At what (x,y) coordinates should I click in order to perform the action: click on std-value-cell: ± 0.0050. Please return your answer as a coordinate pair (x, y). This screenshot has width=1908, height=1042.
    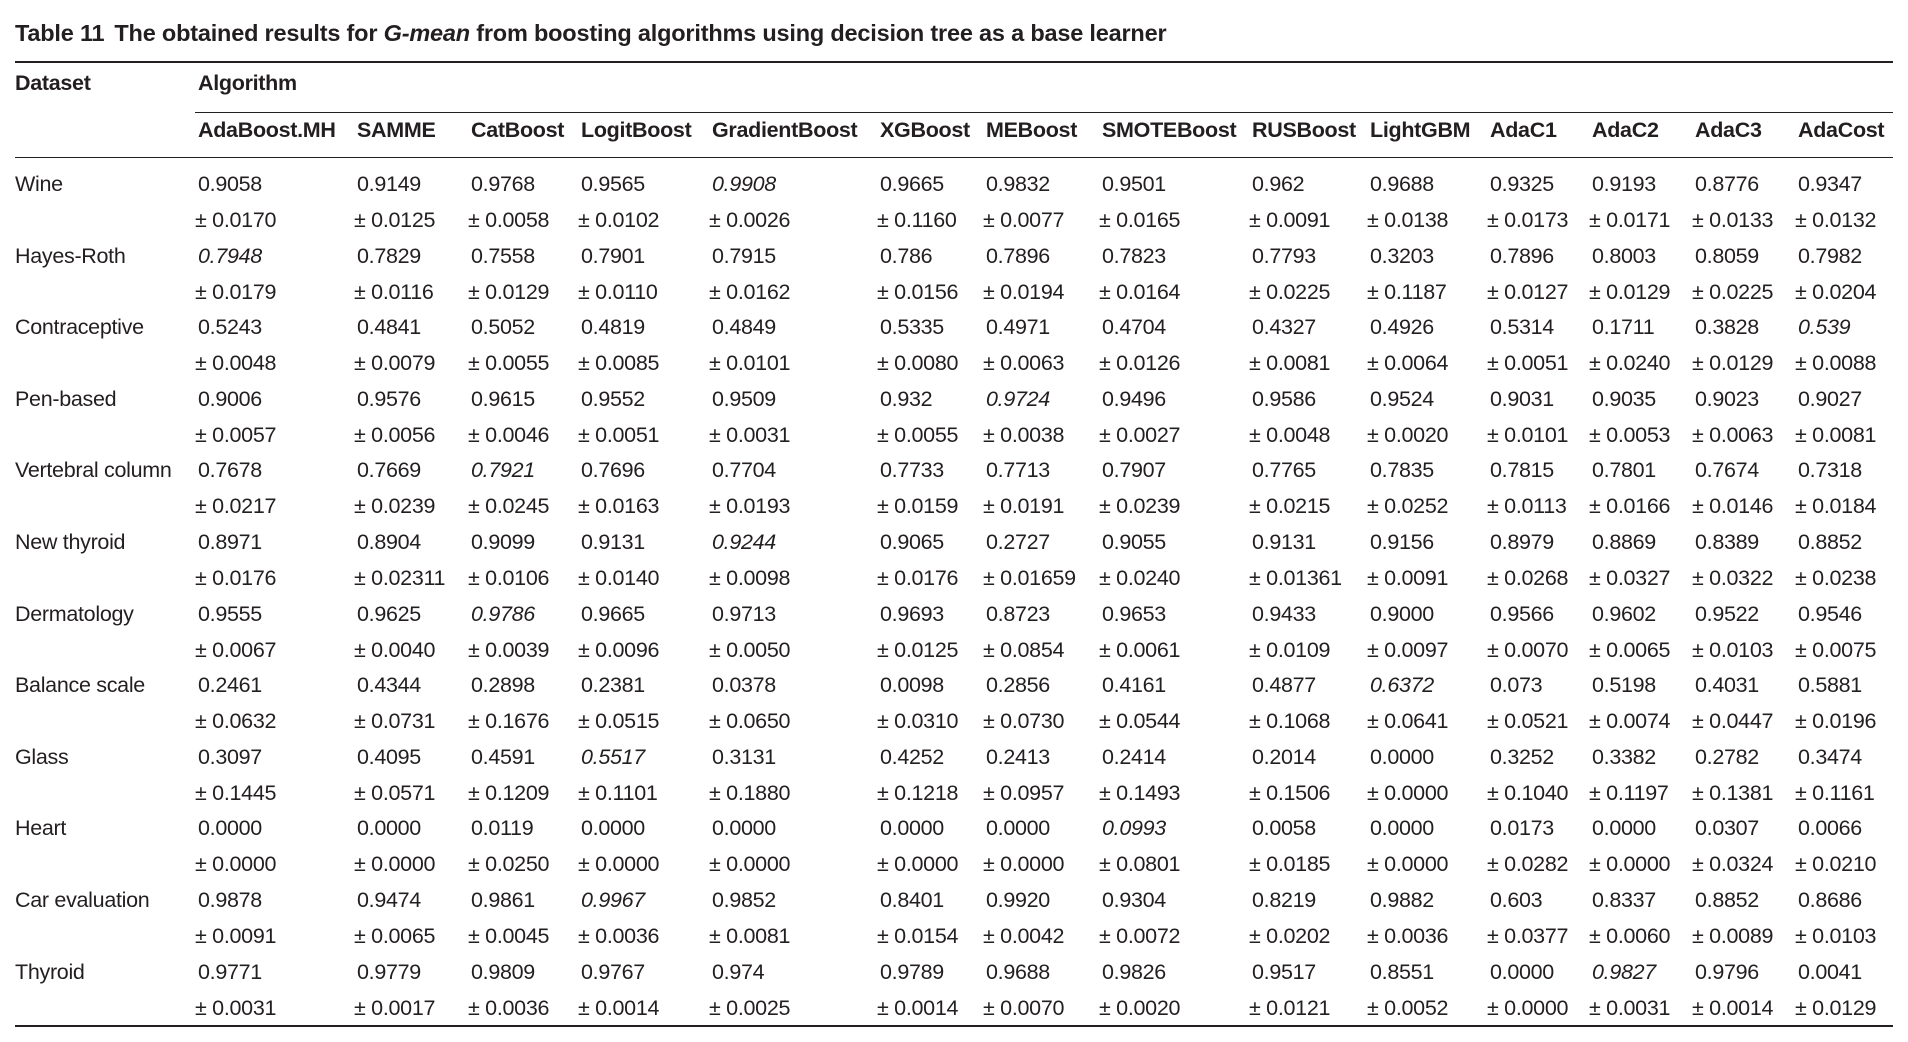
    Looking at the image, I should click on (750, 649).